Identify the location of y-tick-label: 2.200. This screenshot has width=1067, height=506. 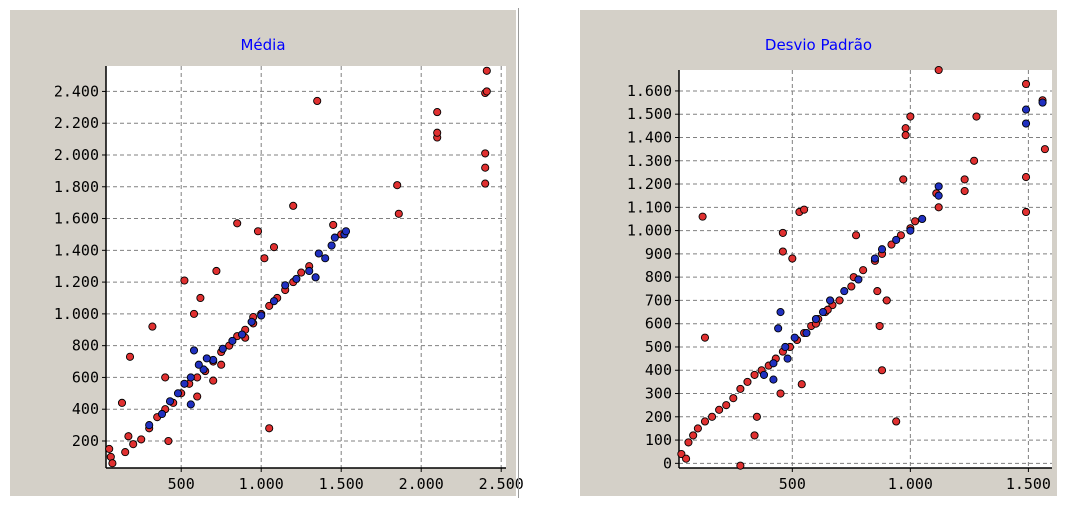
(76, 123).